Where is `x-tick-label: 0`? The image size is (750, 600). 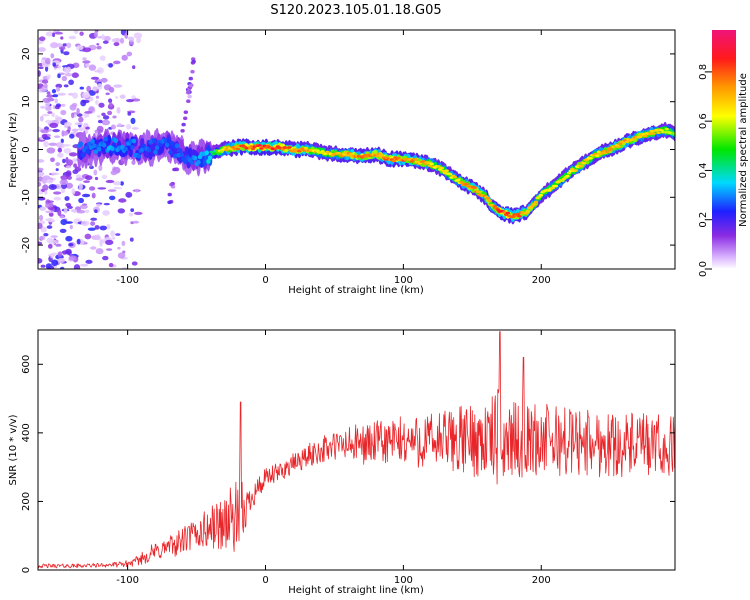
x-tick-label: 0 is located at coordinates (265, 280).